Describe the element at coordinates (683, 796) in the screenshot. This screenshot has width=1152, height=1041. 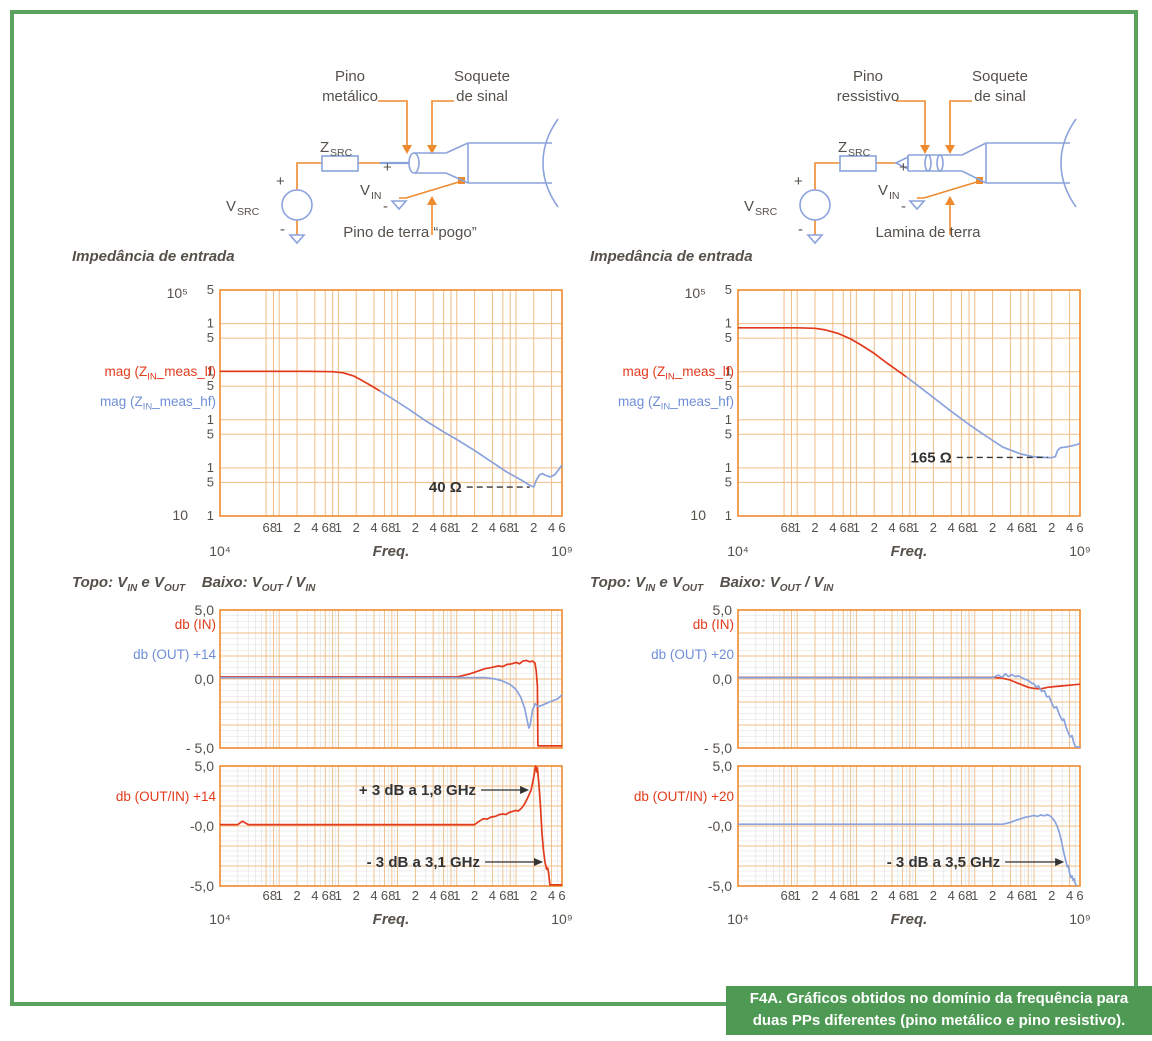
I see `legend-db-ratio-right: db (OUT/IN) +20` at that location.